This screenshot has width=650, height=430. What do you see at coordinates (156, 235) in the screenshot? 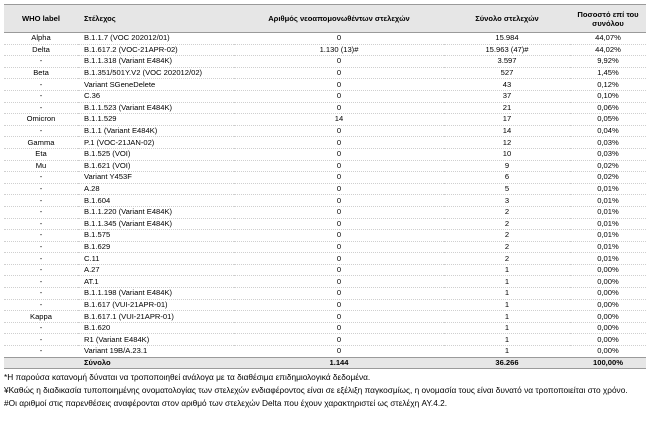
I see `table-cell: B.1.575` at bounding box center [156, 235].